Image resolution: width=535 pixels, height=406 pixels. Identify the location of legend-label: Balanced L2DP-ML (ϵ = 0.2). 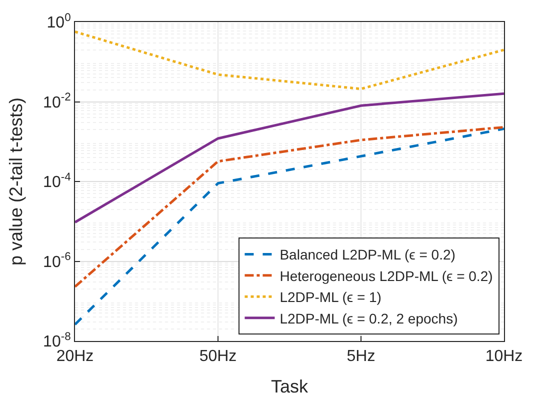
(368, 254).